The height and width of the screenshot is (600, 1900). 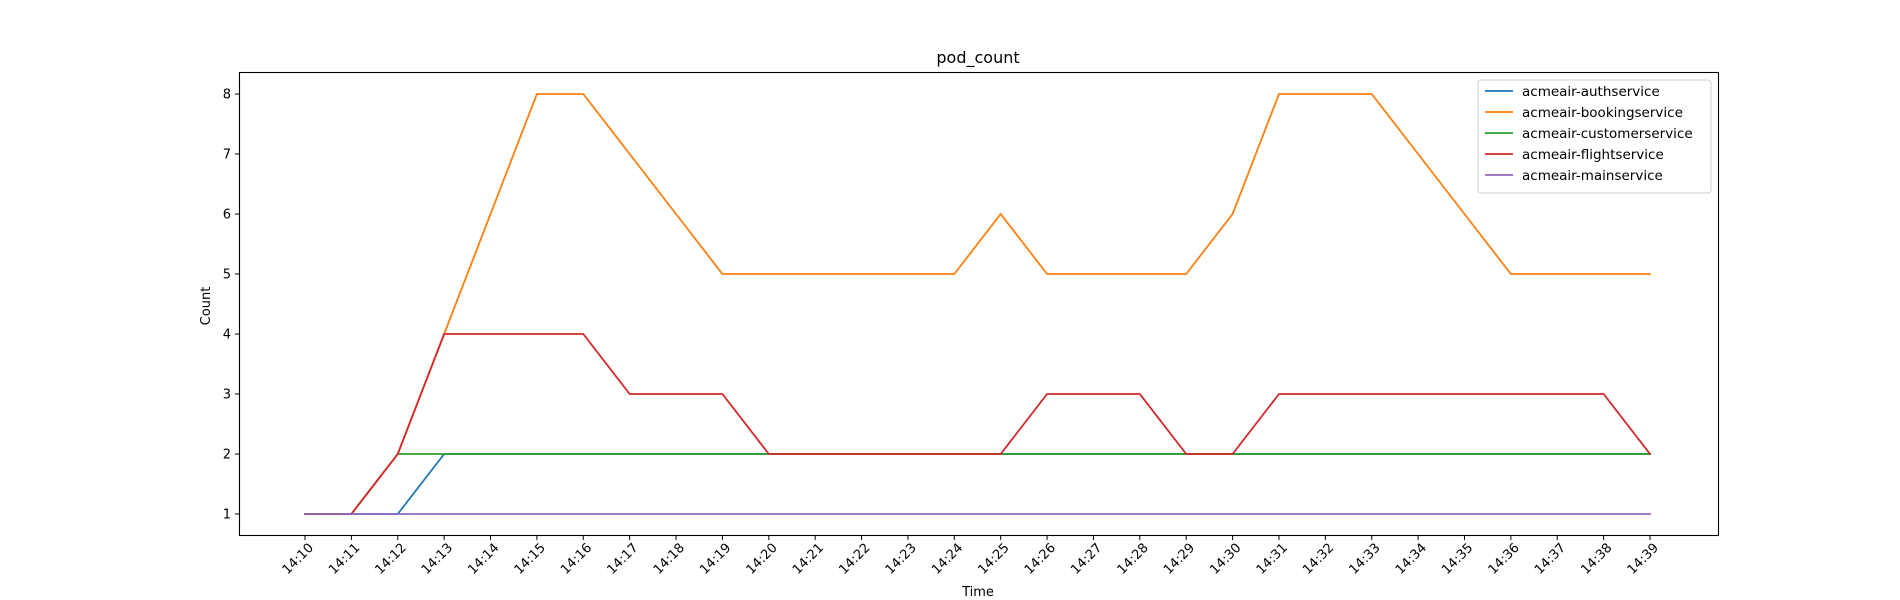 I want to click on y-tick-label: 8, so click(x=227, y=95).